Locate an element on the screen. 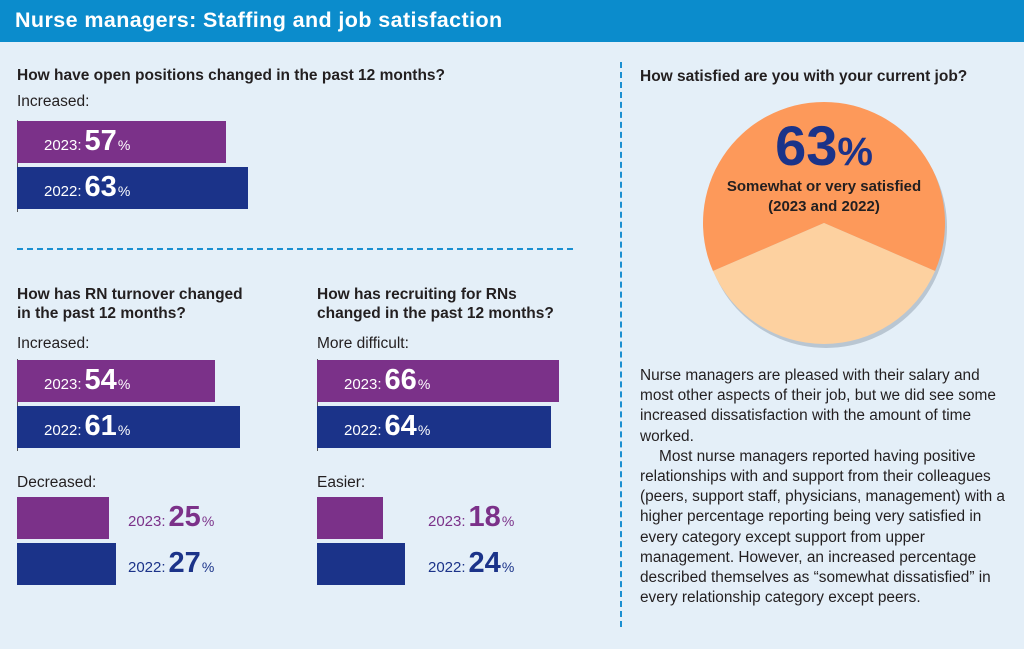 The image size is (1024, 649). header-banner is located at coordinates (512, 21).